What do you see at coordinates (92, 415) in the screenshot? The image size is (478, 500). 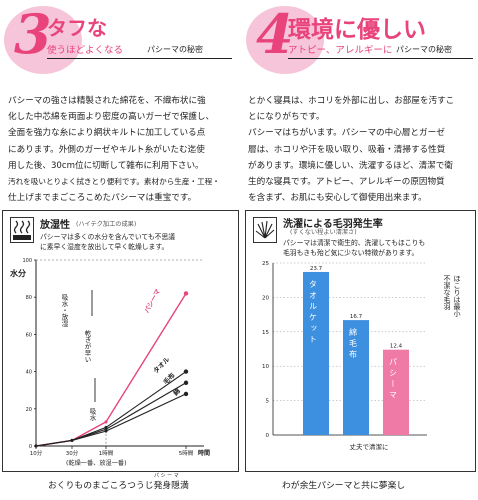 I see `line-chart-annotation: 吸水` at bounding box center [92, 415].